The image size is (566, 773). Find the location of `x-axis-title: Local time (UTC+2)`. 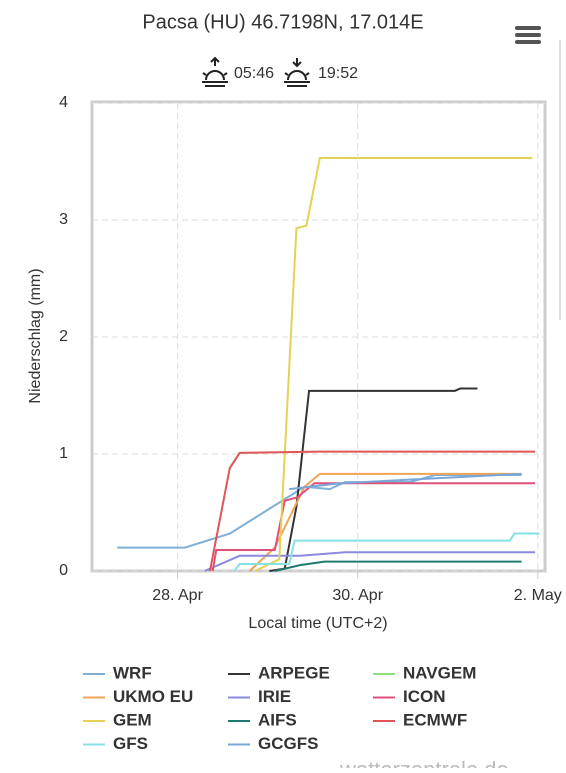

x-axis-title: Local time (UTC+2) is located at coordinates (317, 623).